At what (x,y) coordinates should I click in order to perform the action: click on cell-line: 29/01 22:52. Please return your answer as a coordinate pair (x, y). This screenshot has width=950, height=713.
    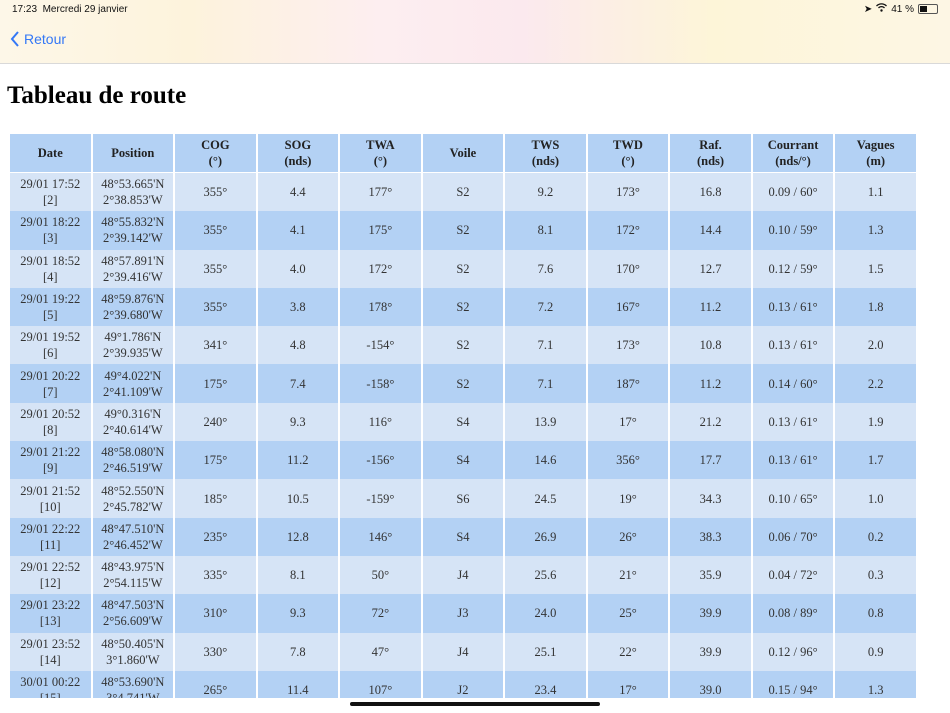
    Looking at the image, I should click on (50, 567).